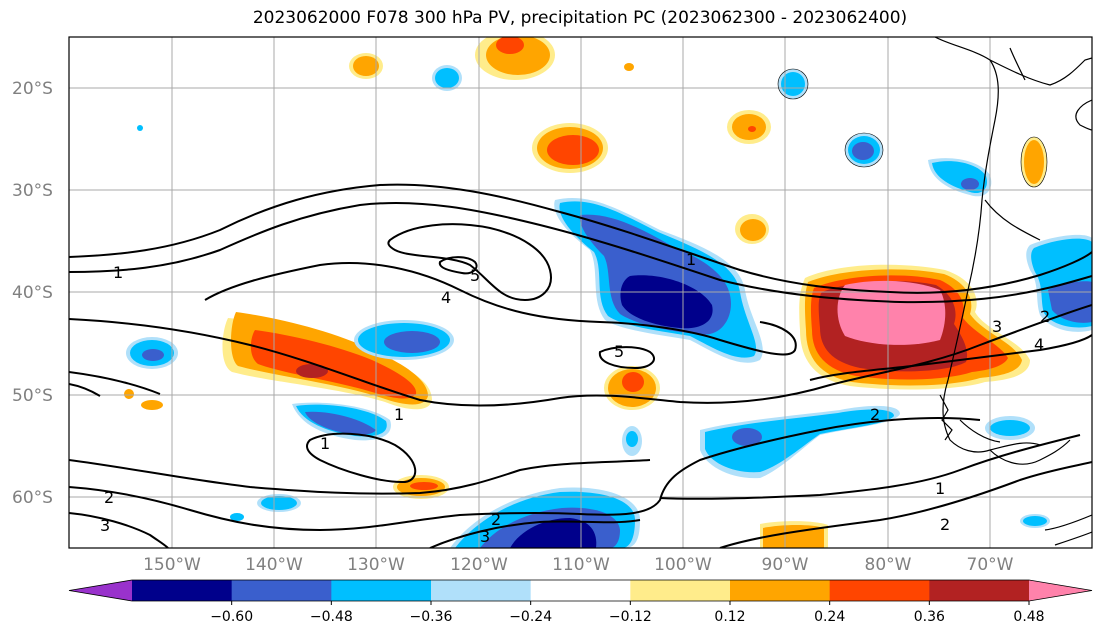 Image resolution: width=1103 pixels, height=641 pixels. Describe the element at coordinates (331, 617) in the screenshot. I see `colorbar-tick-label: −0.48` at that location.